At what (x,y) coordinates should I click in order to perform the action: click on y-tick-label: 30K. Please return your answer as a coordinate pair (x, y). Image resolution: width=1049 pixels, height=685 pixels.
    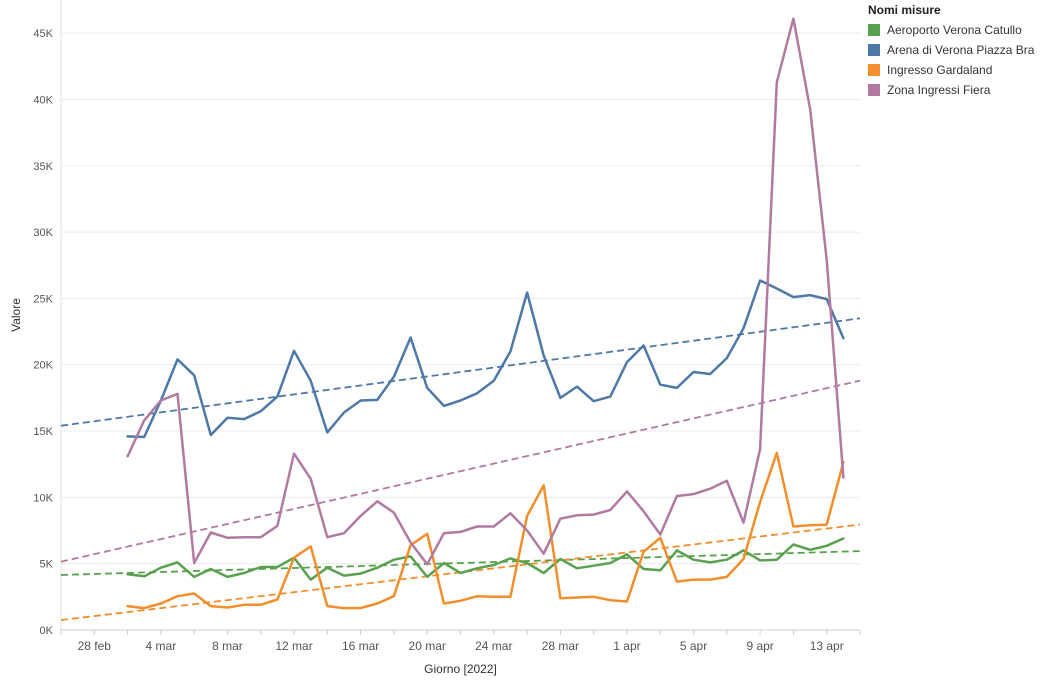
    Looking at the image, I should click on (43, 233).